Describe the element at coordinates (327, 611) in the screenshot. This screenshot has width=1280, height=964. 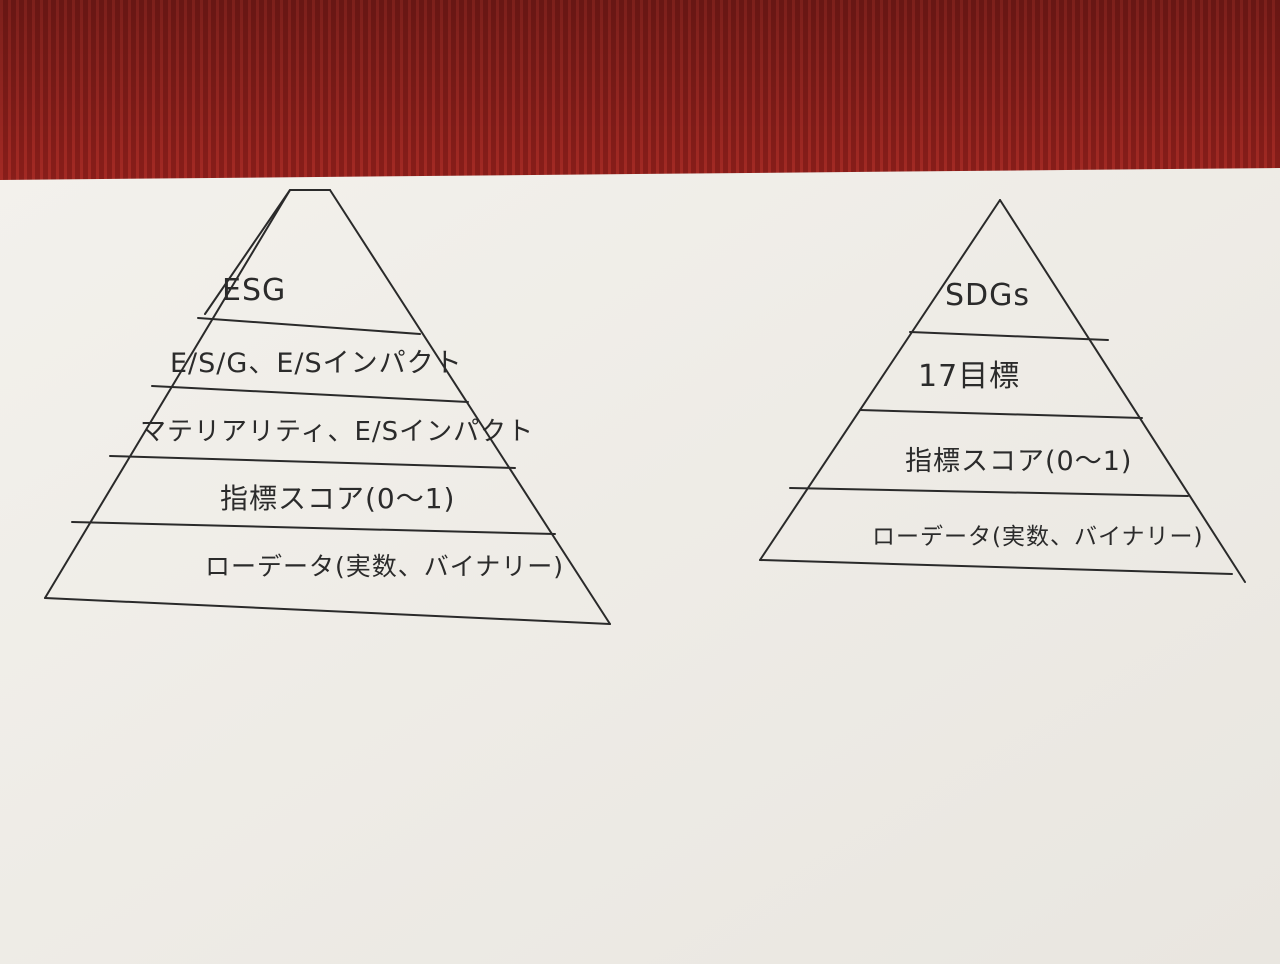
I see `left-base-line` at that location.